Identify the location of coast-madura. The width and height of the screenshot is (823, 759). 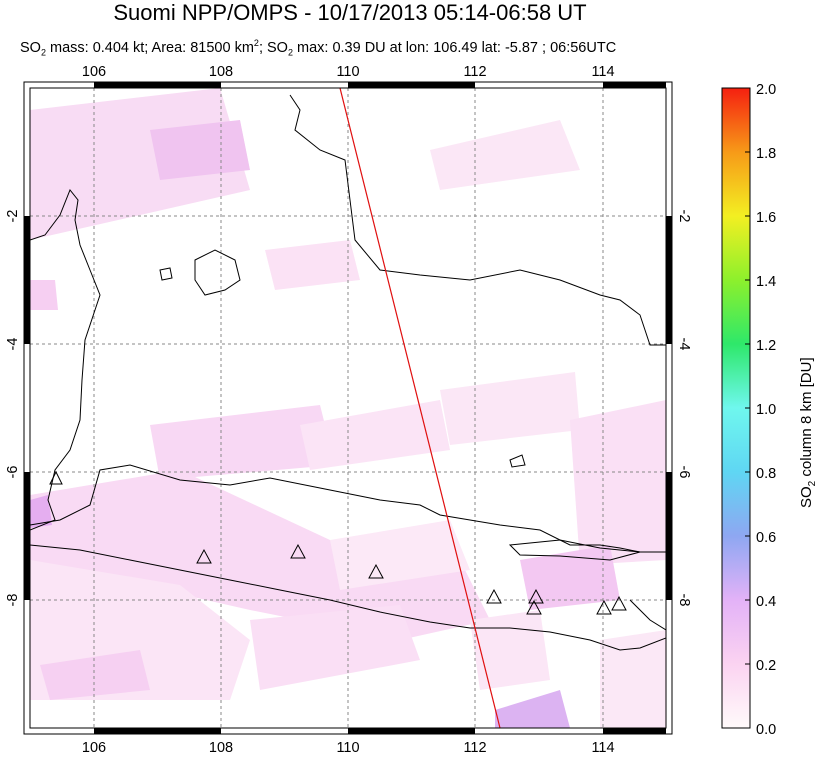
(574, 550).